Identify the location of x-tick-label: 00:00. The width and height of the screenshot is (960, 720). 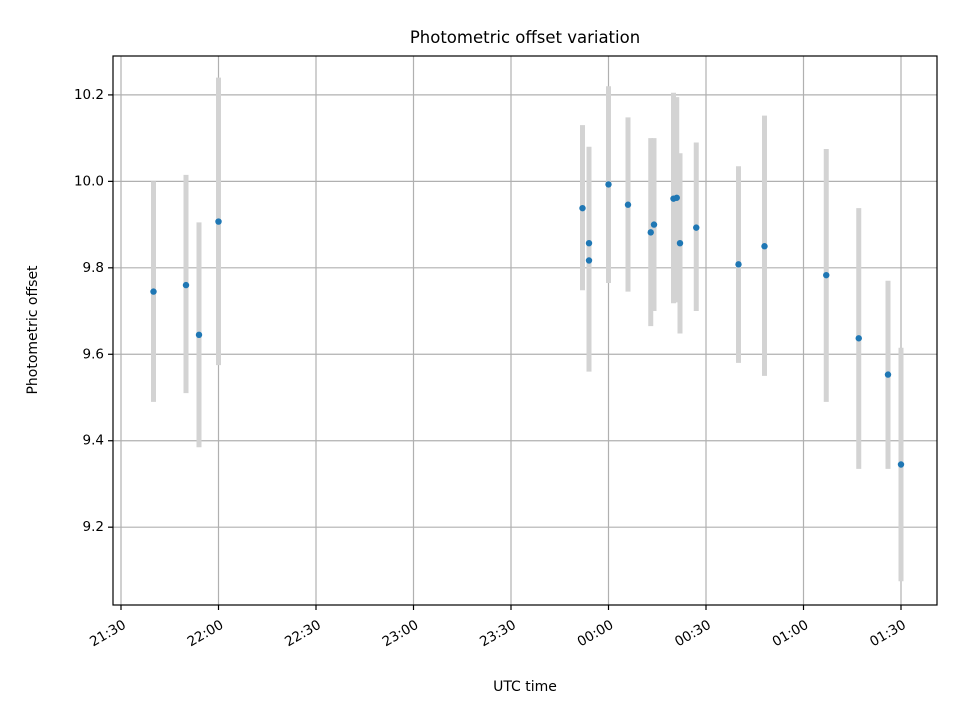
(596, 633).